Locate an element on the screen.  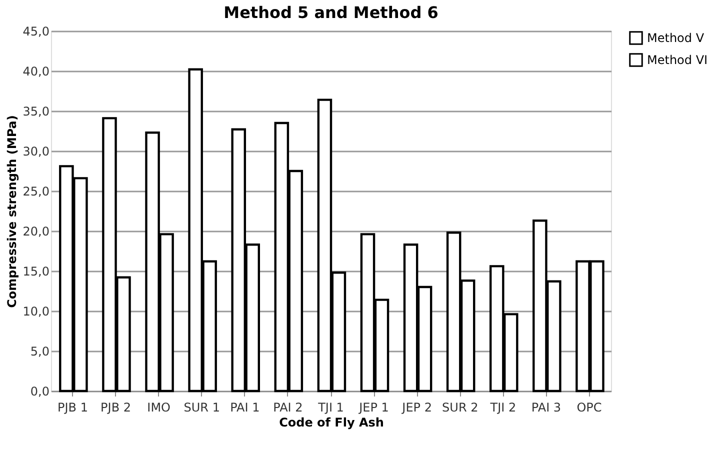
y-axis-title: Compressive strength (MPa) is located at coordinates (11, 211).